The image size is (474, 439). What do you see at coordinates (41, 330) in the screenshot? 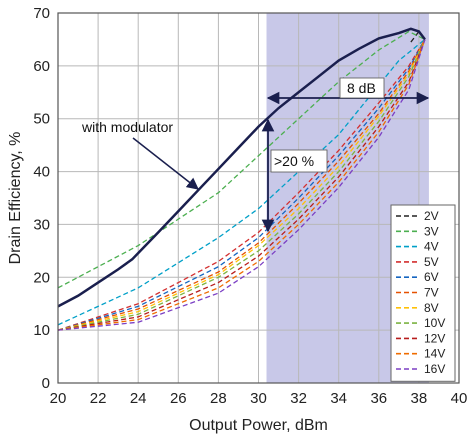
I see `y-tick-label: 10` at bounding box center [41, 330].